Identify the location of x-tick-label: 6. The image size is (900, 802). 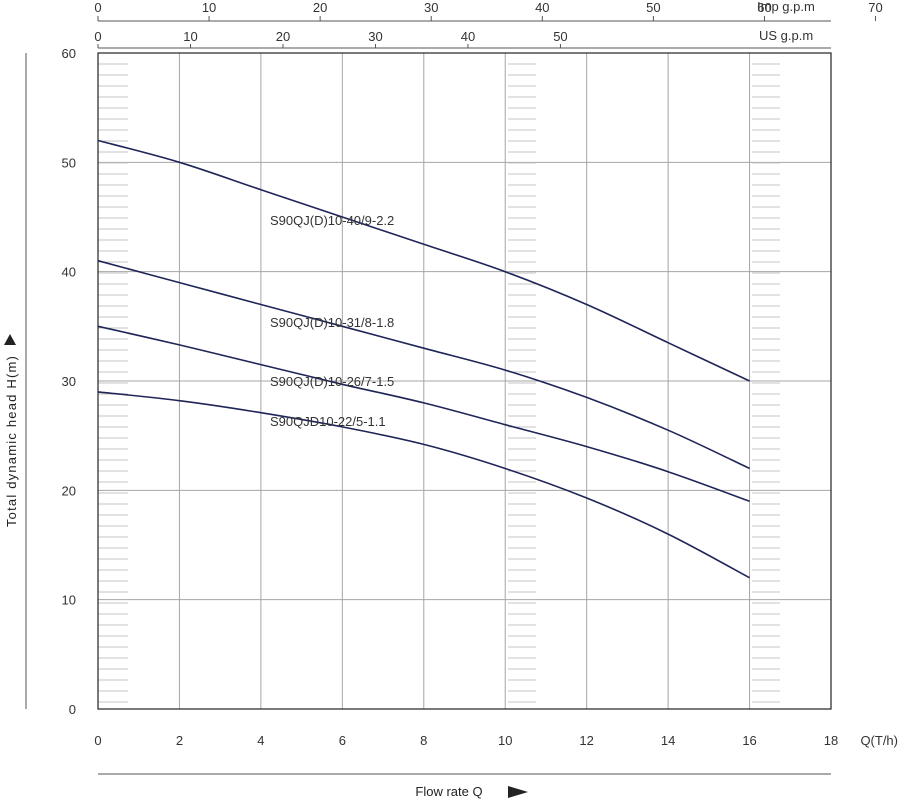
(342, 740).